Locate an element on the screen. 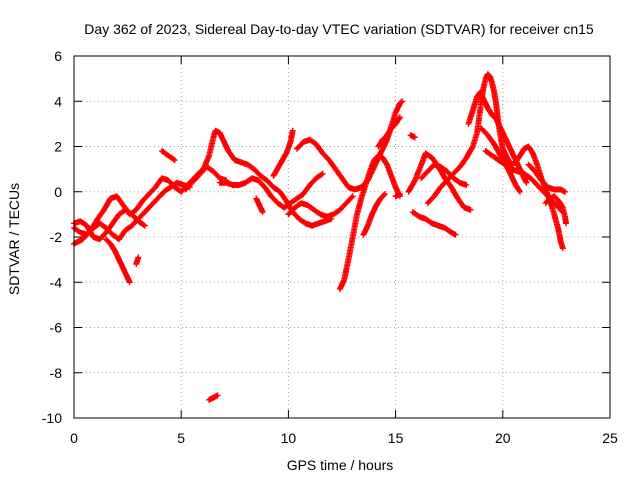 The image size is (640, 480). data-series-t20 is located at coordinates (412, 136).